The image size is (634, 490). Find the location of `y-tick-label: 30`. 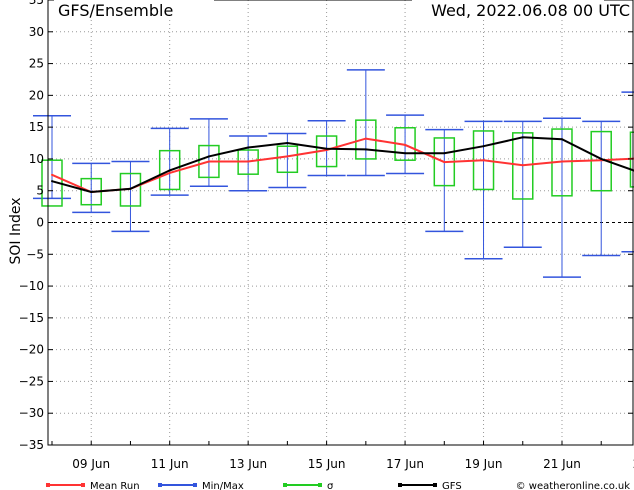

y-tick-label: 30 is located at coordinates (36, 32).